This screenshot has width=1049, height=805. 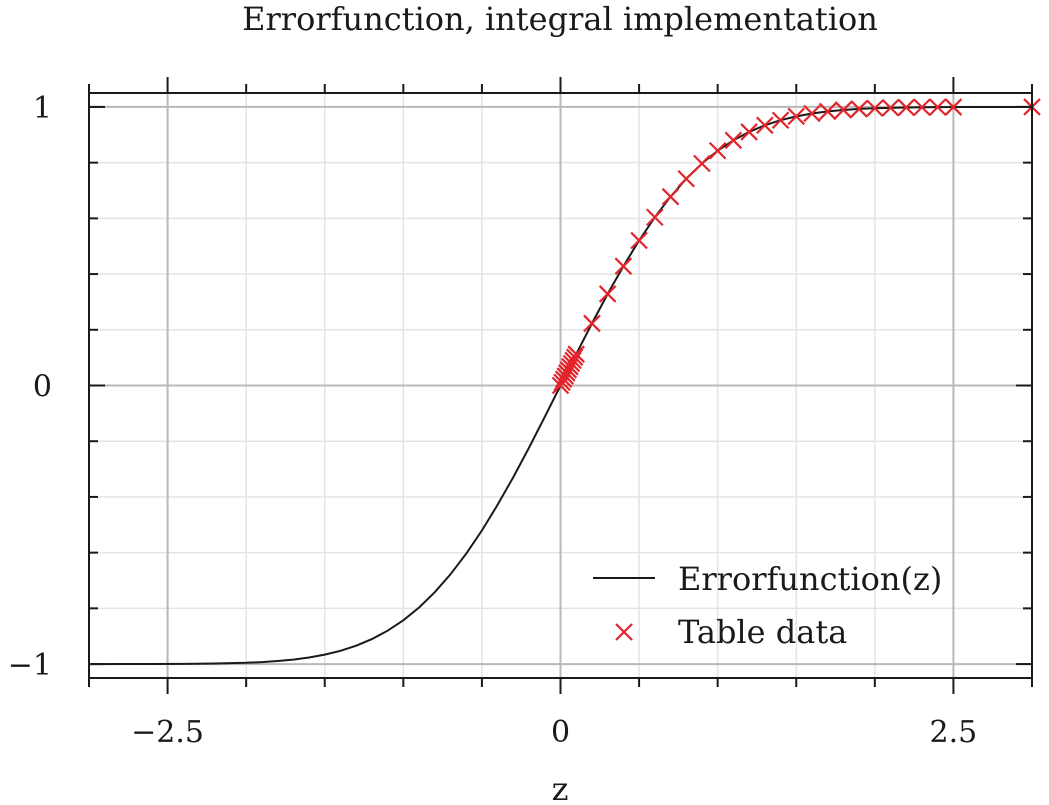 I want to click on y-tick-label: −1, so click(x=30, y=665).